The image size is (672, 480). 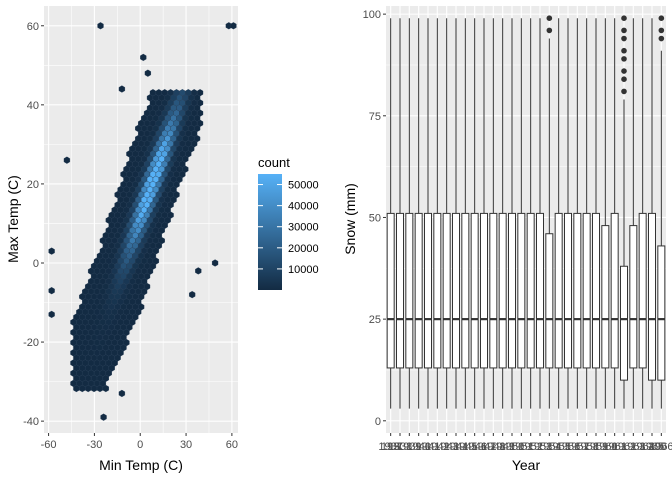 What do you see at coordinates (474, 447) in the screenshot?
I see `boxplot-x-tick-label: 1946` at bounding box center [474, 447].